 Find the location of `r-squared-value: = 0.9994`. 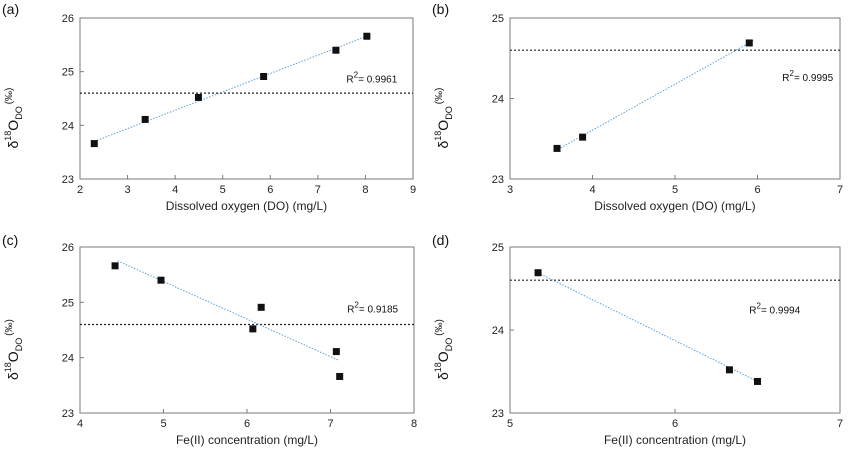

r-squared-value: = 0.9994 is located at coordinates (781, 310).